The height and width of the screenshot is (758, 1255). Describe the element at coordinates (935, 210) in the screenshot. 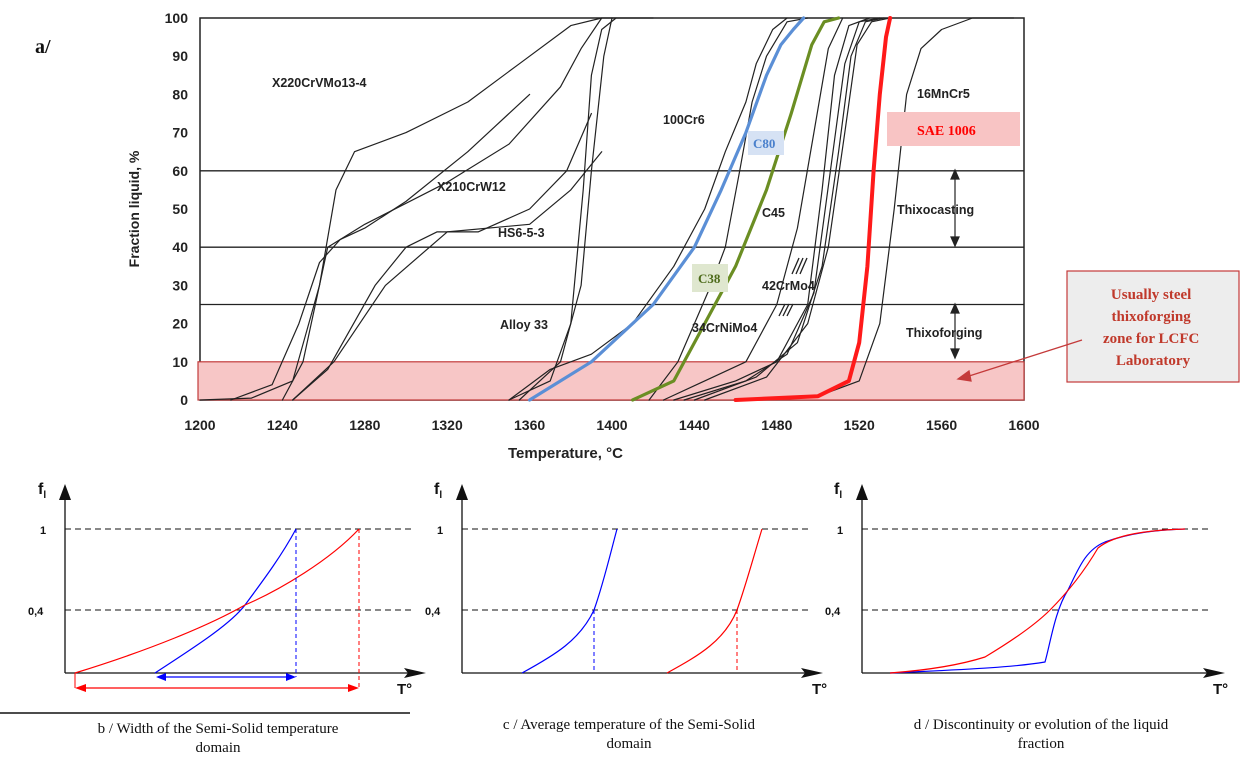

I see `label-thixocasting: Thixocasting` at that location.